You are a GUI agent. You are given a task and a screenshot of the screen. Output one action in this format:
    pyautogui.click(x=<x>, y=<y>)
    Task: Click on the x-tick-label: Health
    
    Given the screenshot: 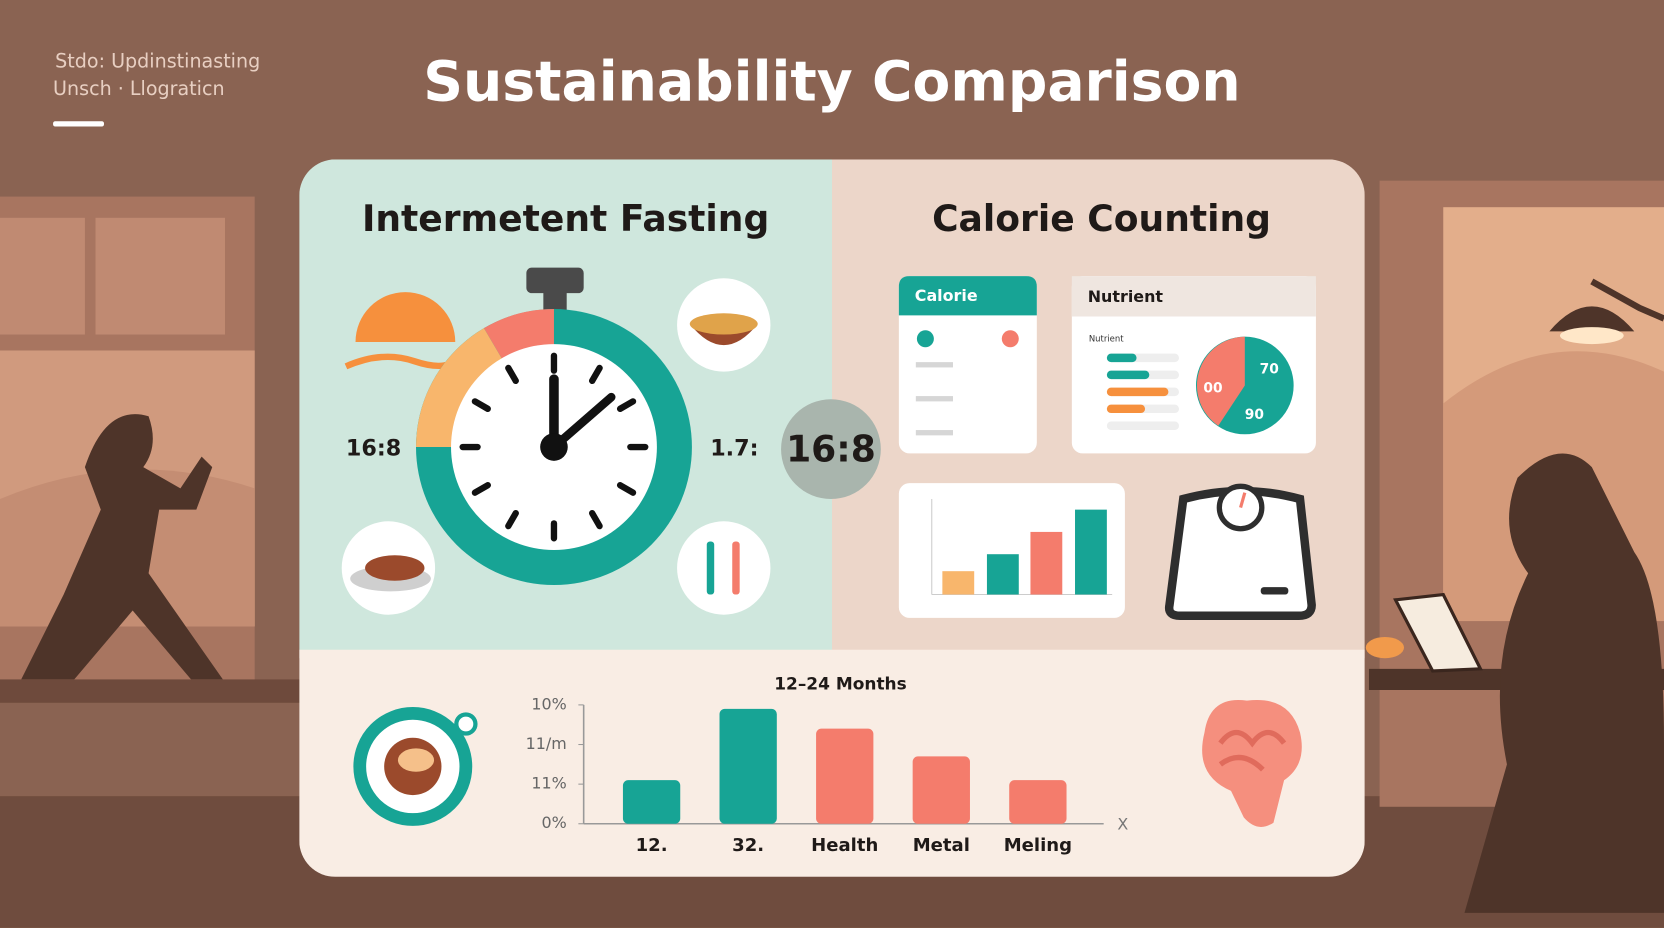 What is the action you would take?
    pyautogui.click(x=844, y=845)
    